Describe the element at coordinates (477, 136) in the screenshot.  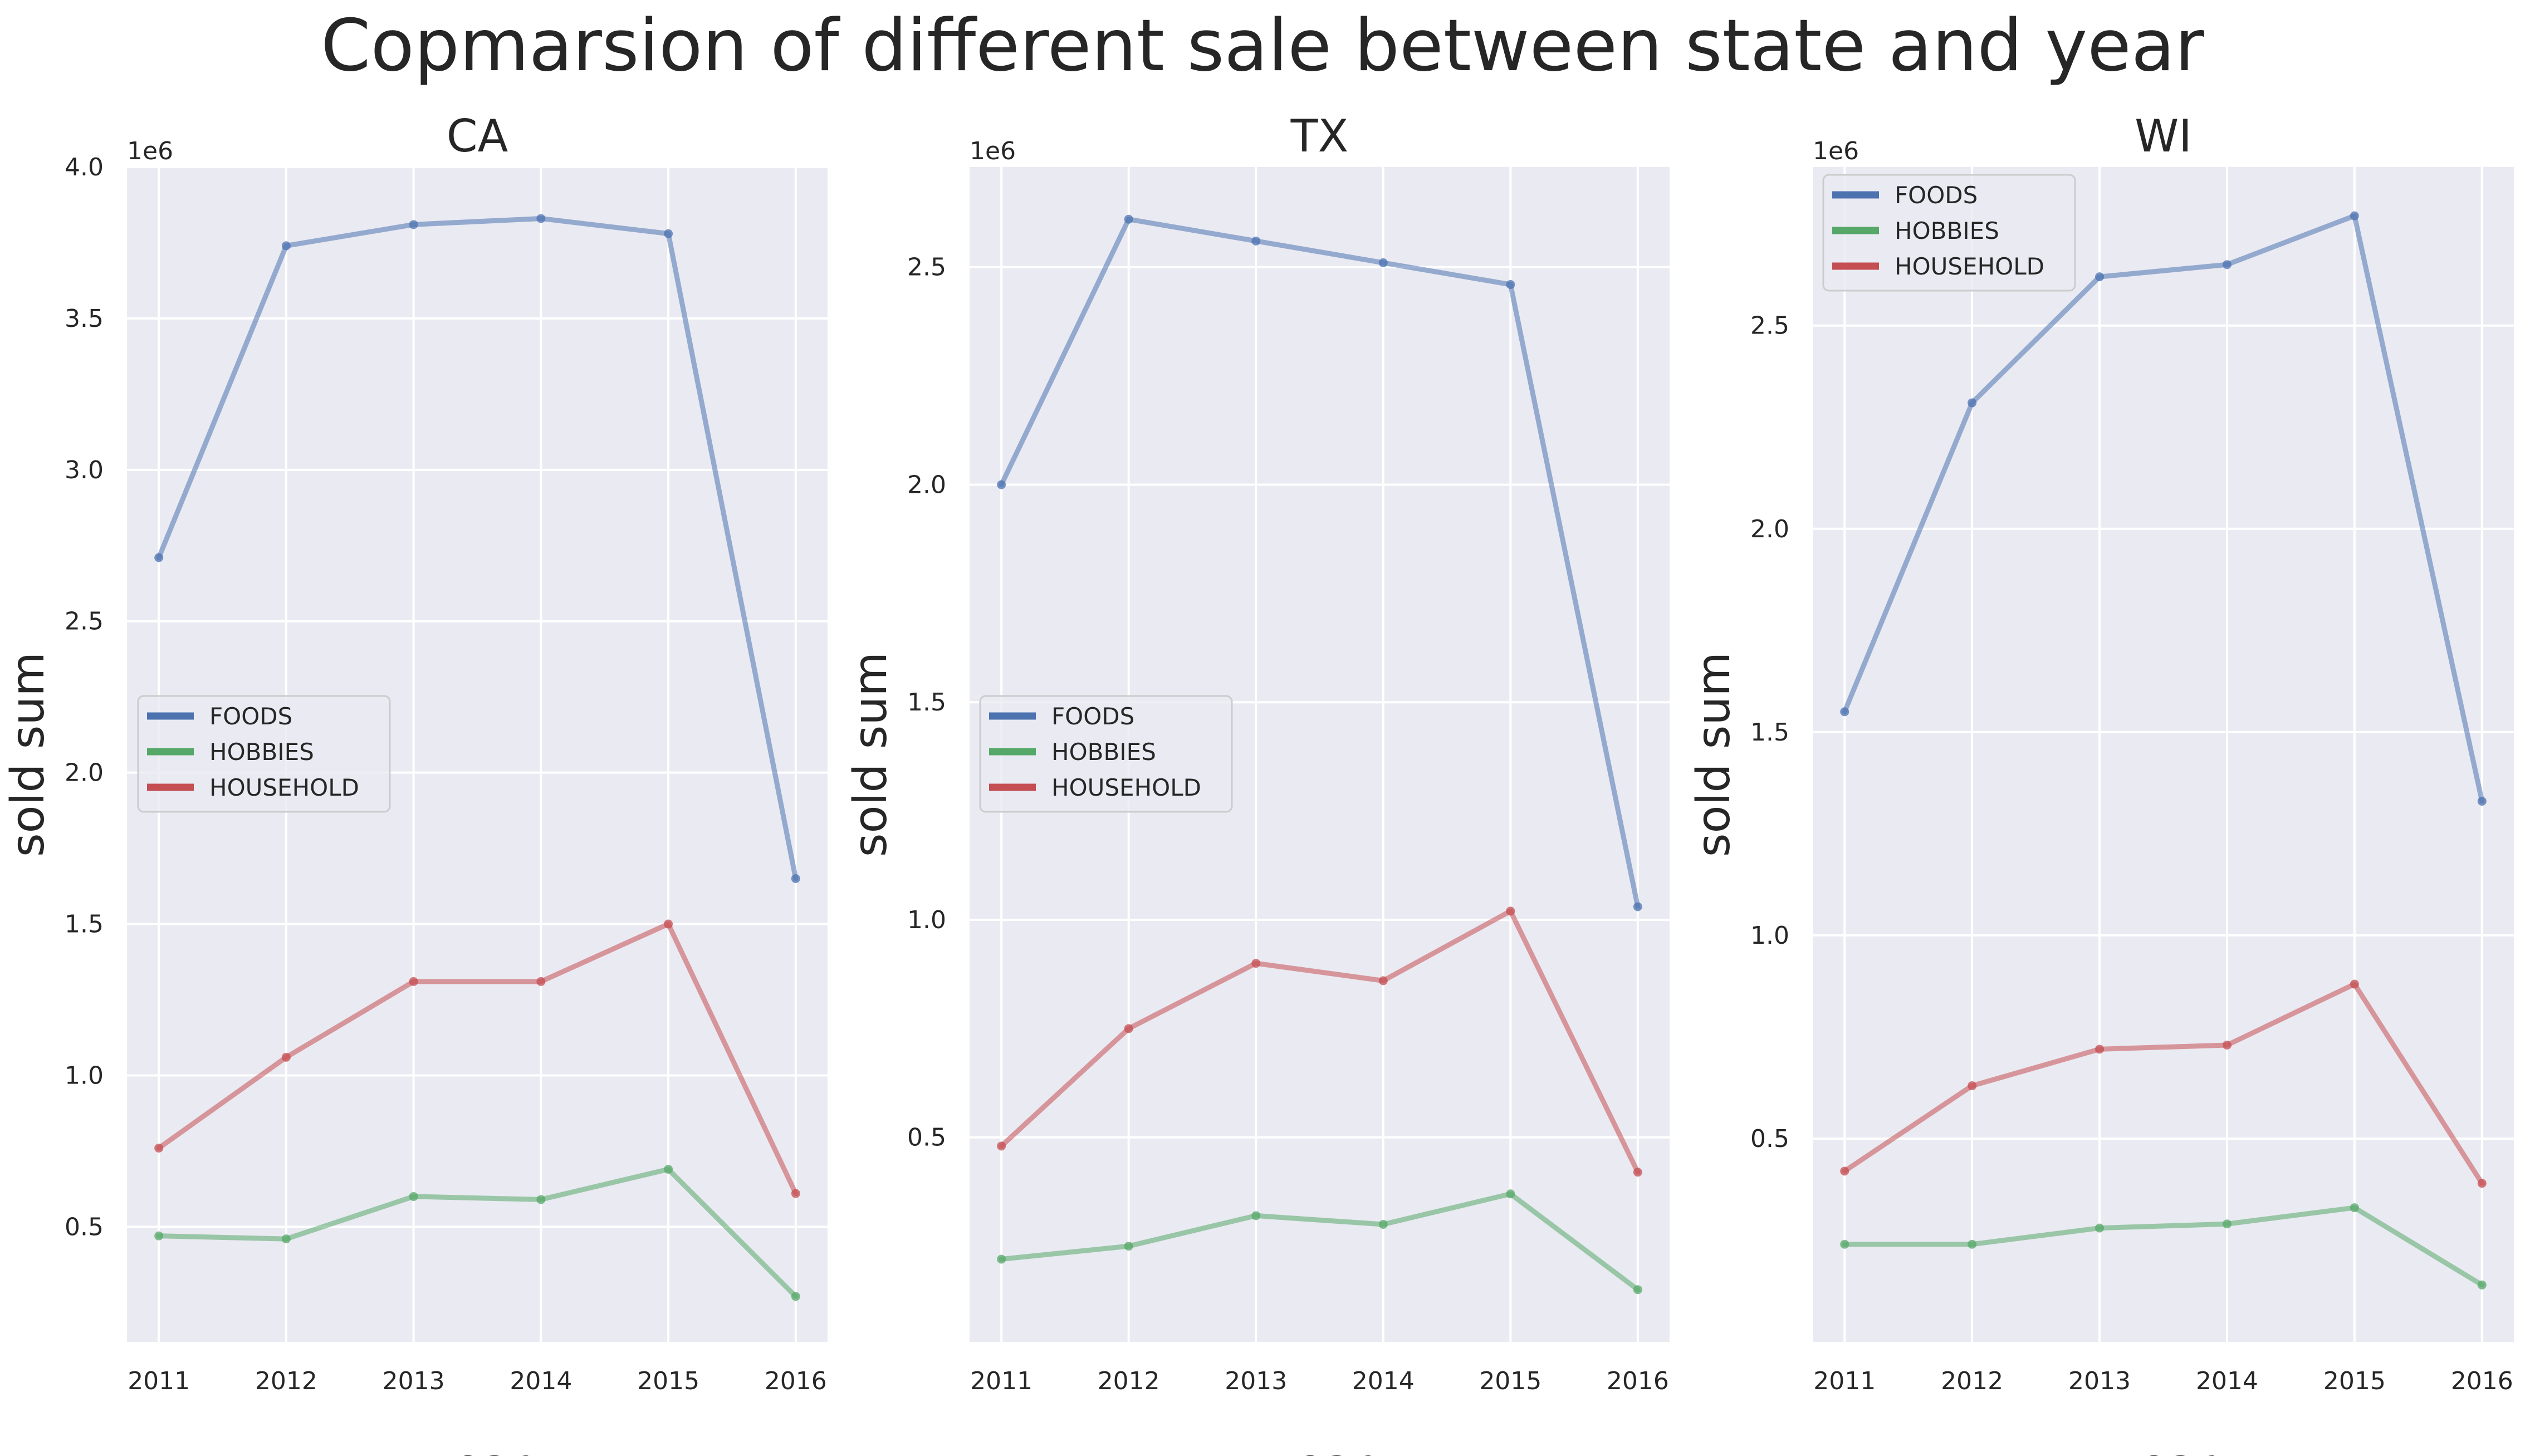
I see `subplot-title: CA` at that location.